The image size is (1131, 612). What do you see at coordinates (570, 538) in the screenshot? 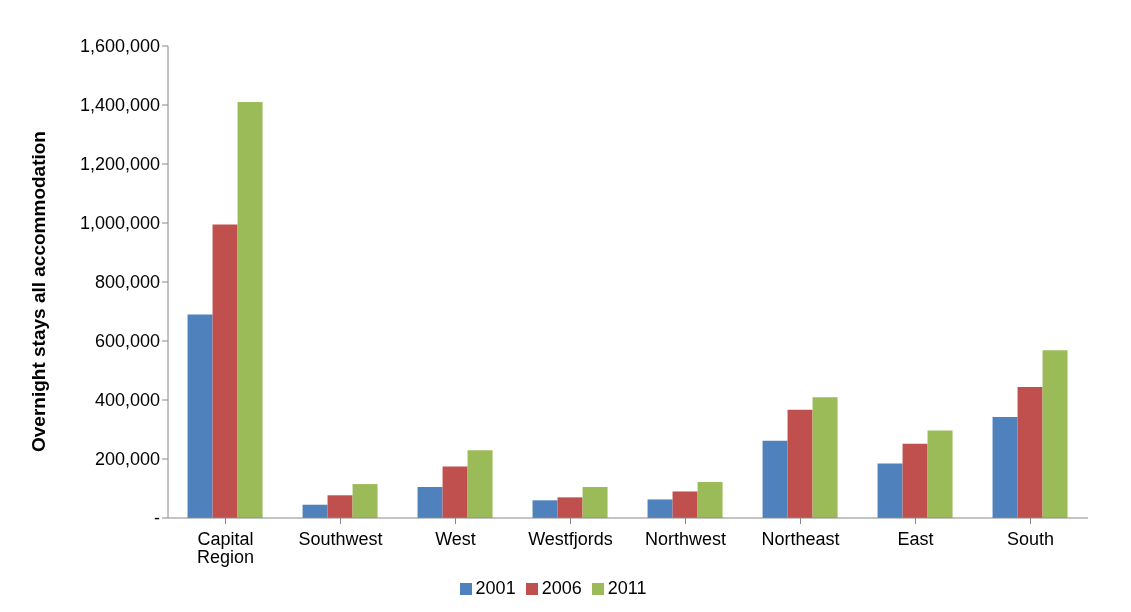
I see `x-tick-label: Westfjords` at bounding box center [570, 538].